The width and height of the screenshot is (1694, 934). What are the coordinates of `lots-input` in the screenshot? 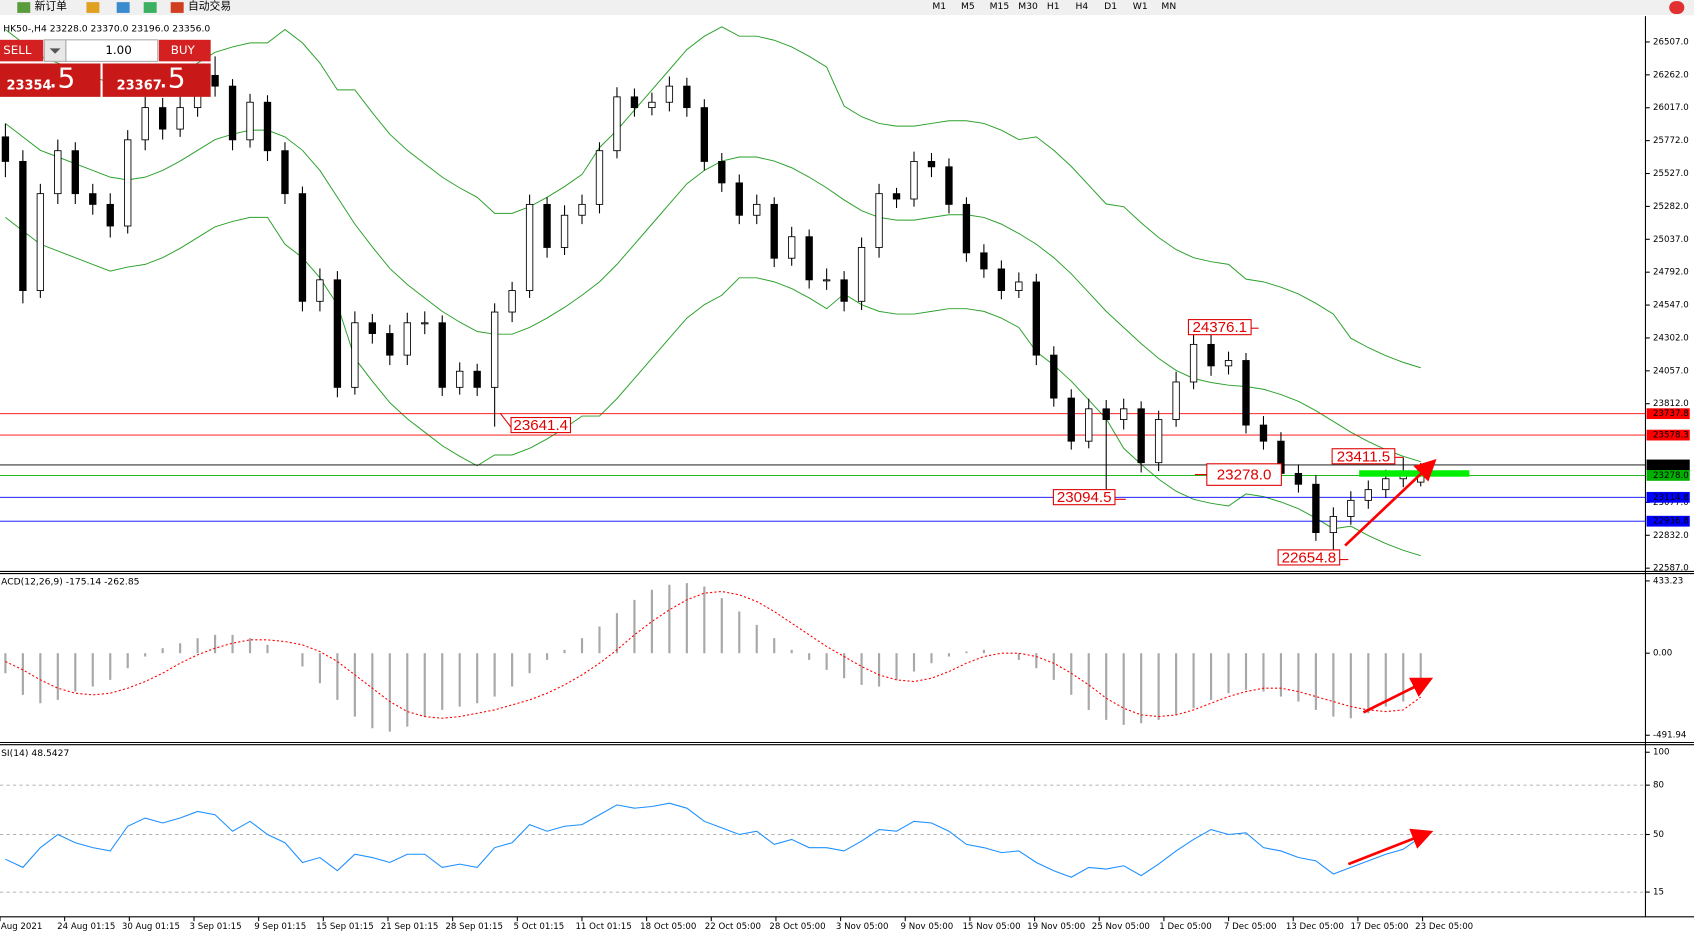 It's located at (112, 50).